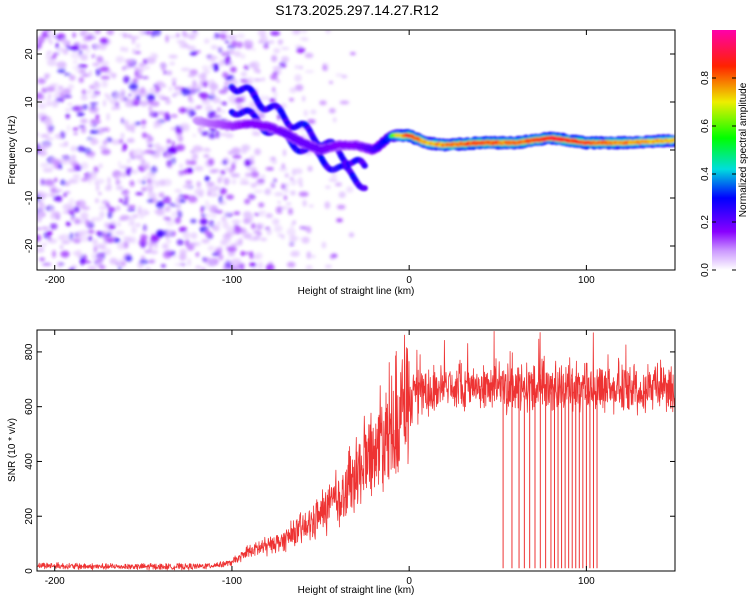 The image size is (750, 600). What do you see at coordinates (705, 222) in the screenshot?
I see `colorbar-tick-label: 0.2` at bounding box center [705, 222].